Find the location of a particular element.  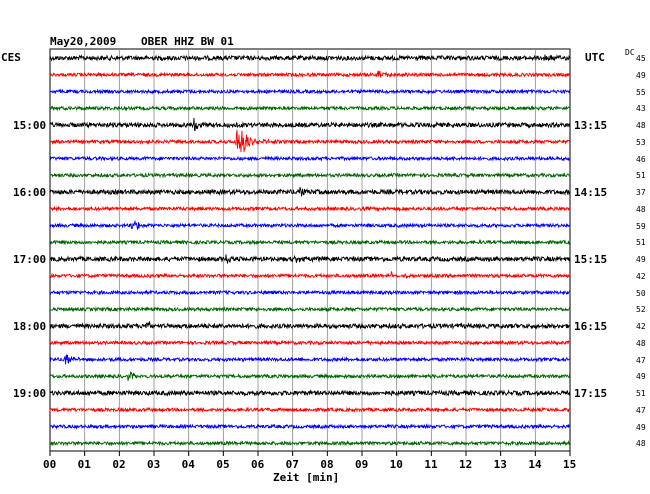

dc-offset-row-22: 49 is located at coordinates (641, 427).